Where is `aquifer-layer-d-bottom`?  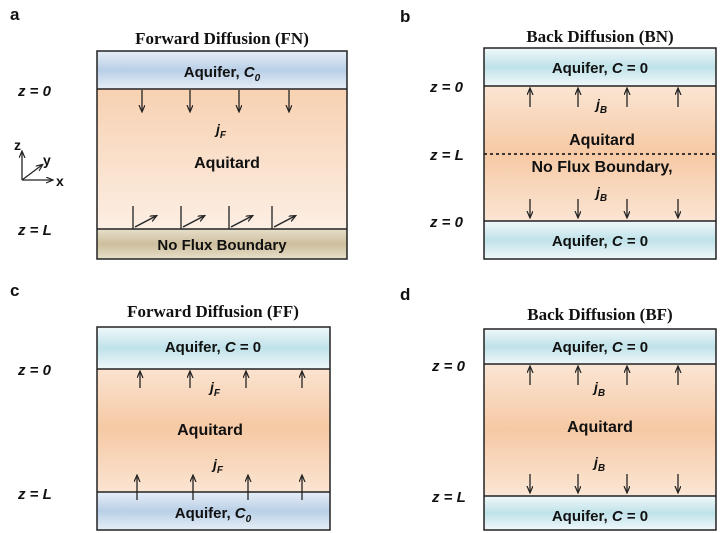
aquifer-layer-d-bottom is located at coordinates (600, 513).